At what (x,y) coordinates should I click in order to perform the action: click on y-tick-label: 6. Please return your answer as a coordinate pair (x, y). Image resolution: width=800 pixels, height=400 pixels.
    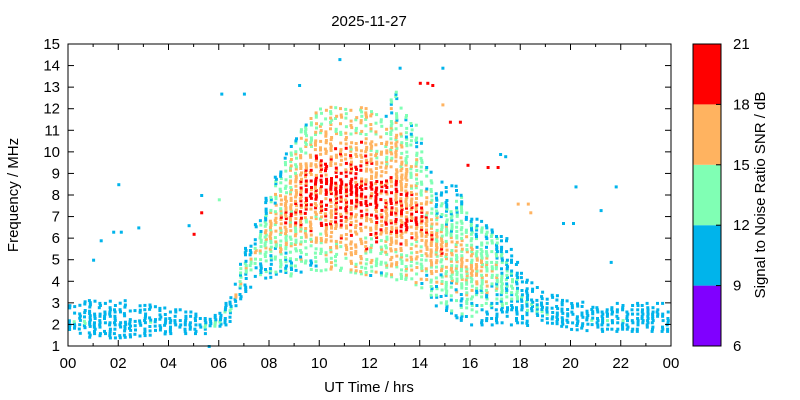
    Looking at the image, I should click on (56, 238).